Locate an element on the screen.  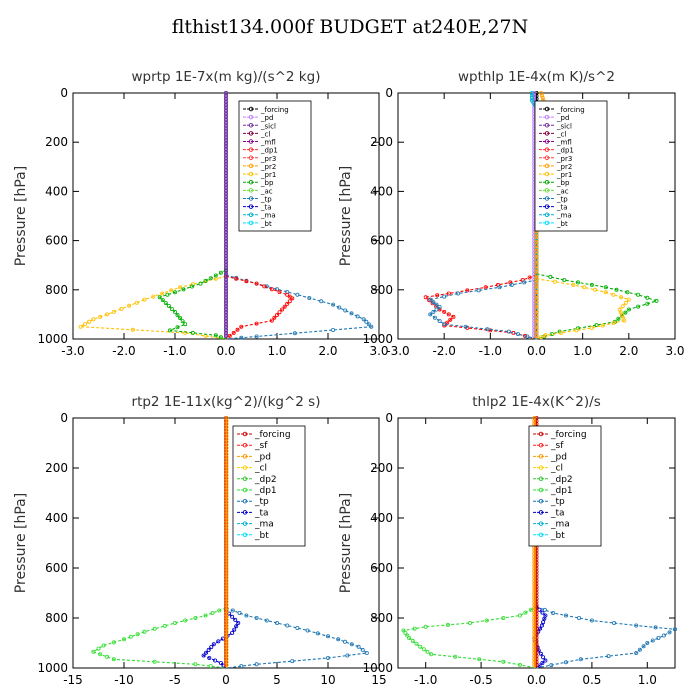
legend-label: _pd is located at coordinates (558, 457).